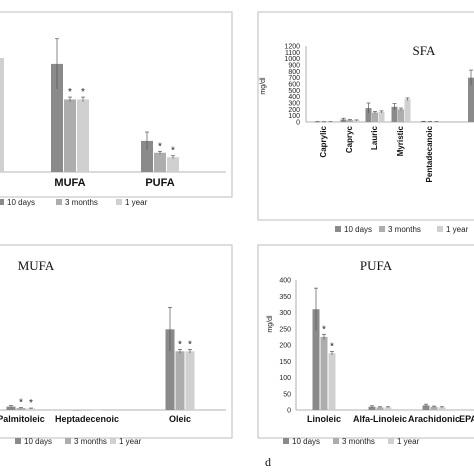  Describe the element at coordinates (323, 141) in the screenshot. I see `x-tick-label: Caprylic` at that location.